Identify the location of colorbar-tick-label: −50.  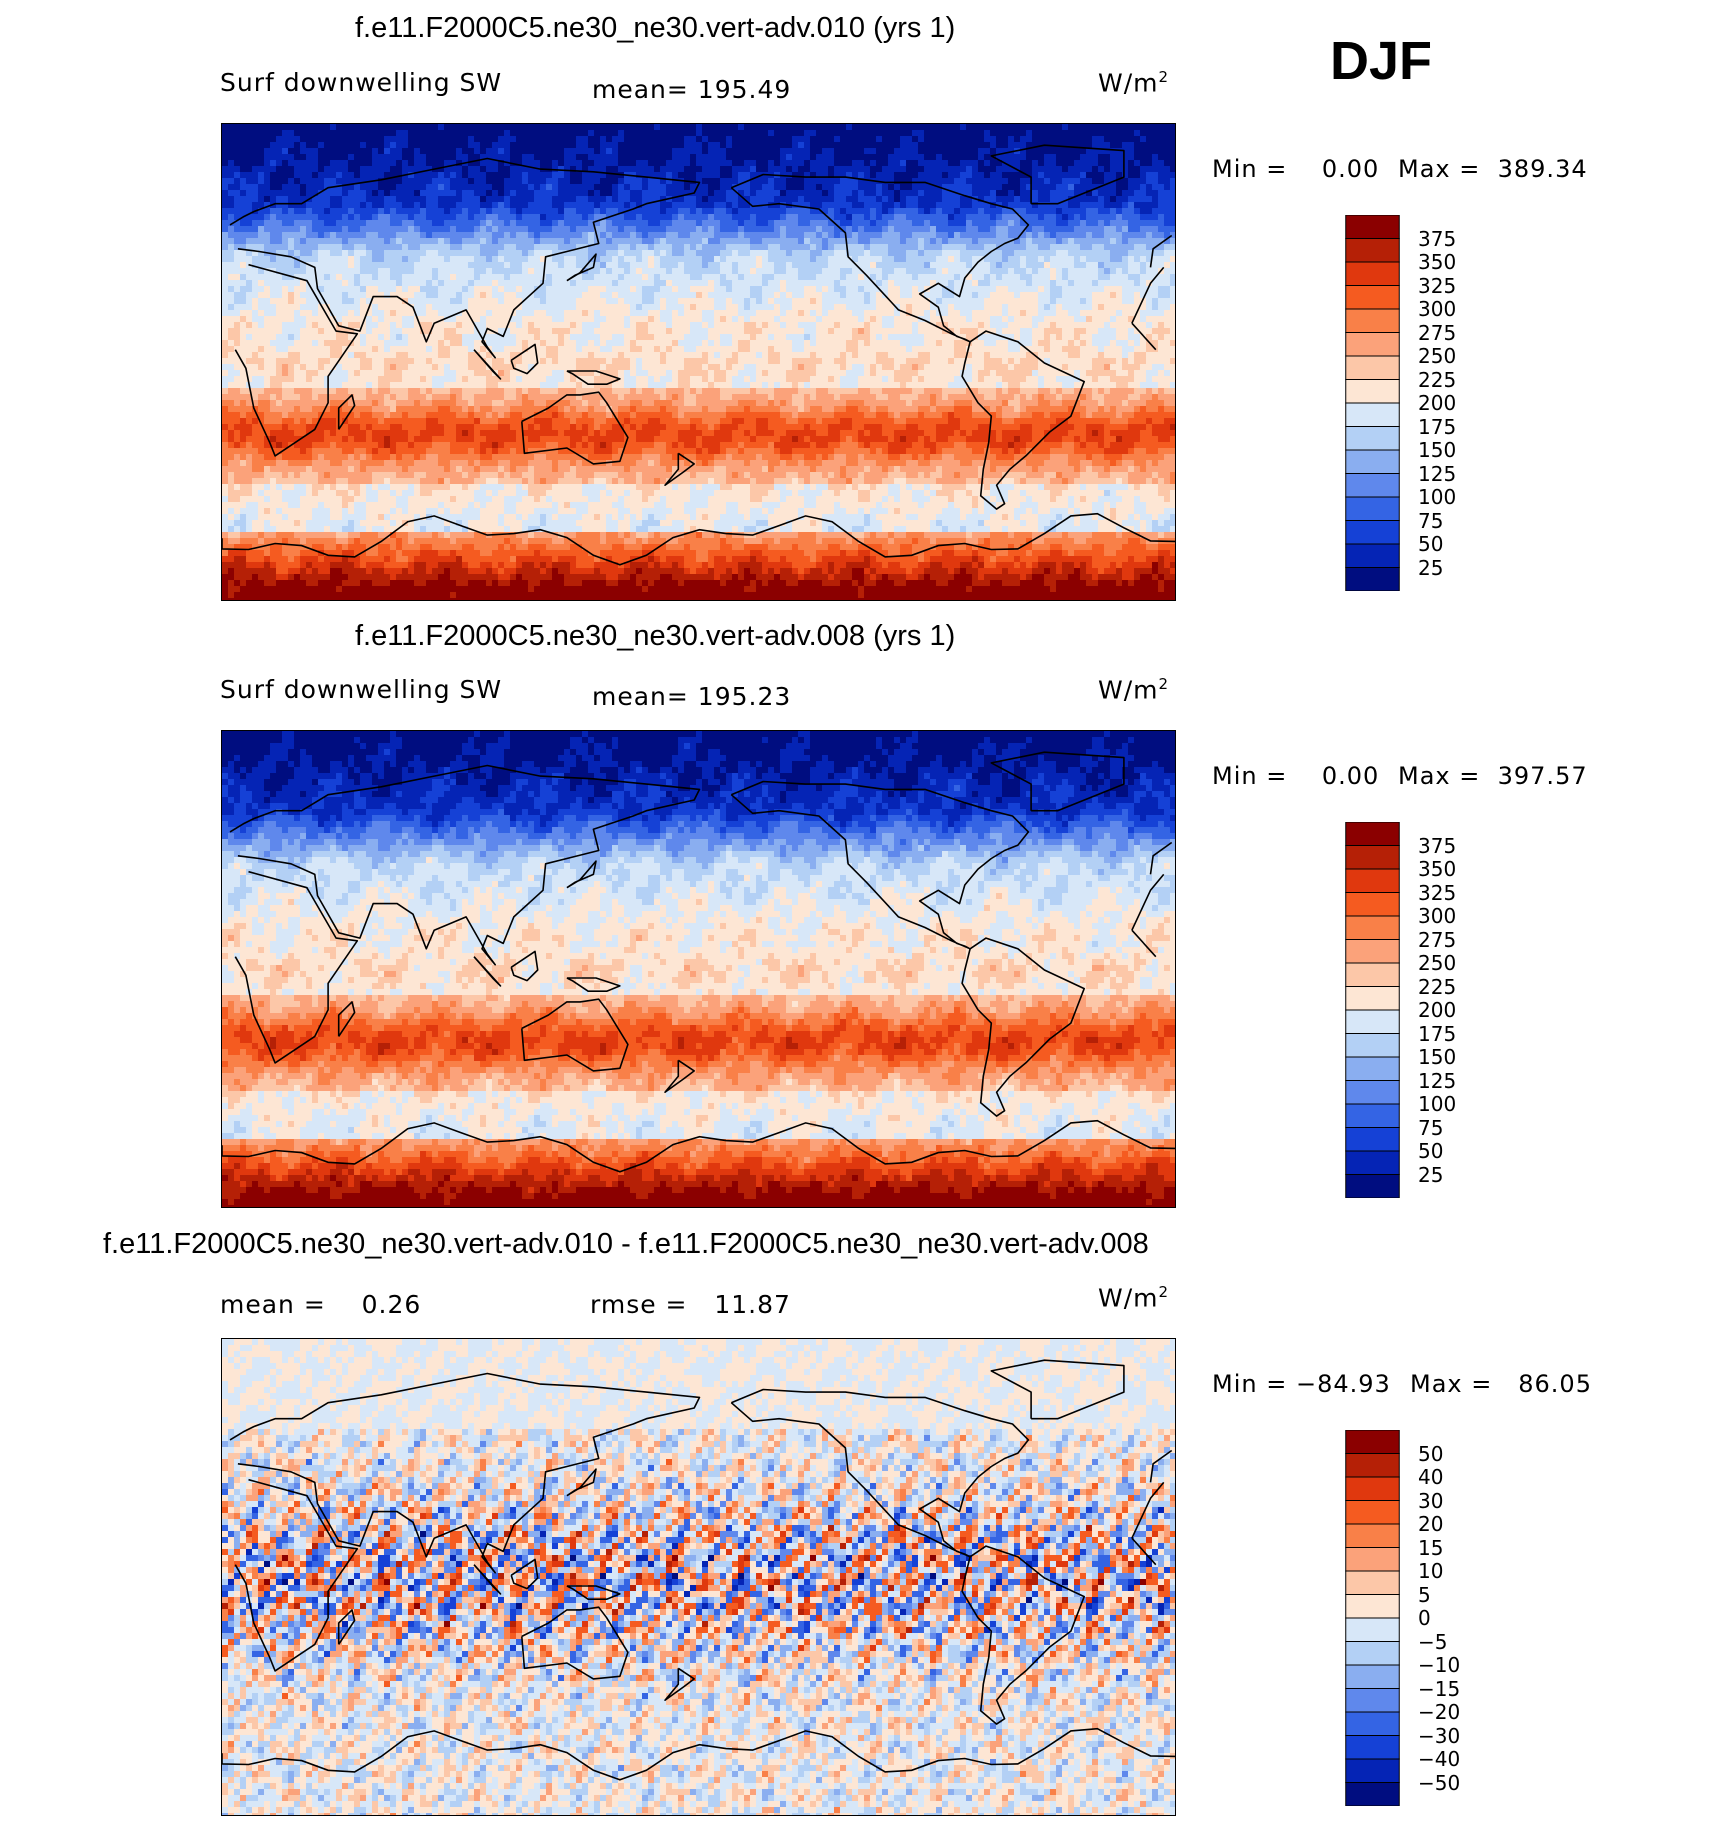
(1439, 1783).